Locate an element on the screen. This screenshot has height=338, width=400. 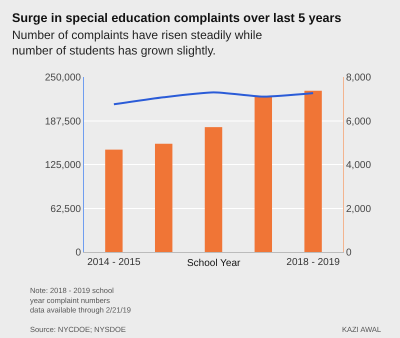
y2-tick-label: 8,000 is located at coordinates (359, 78).